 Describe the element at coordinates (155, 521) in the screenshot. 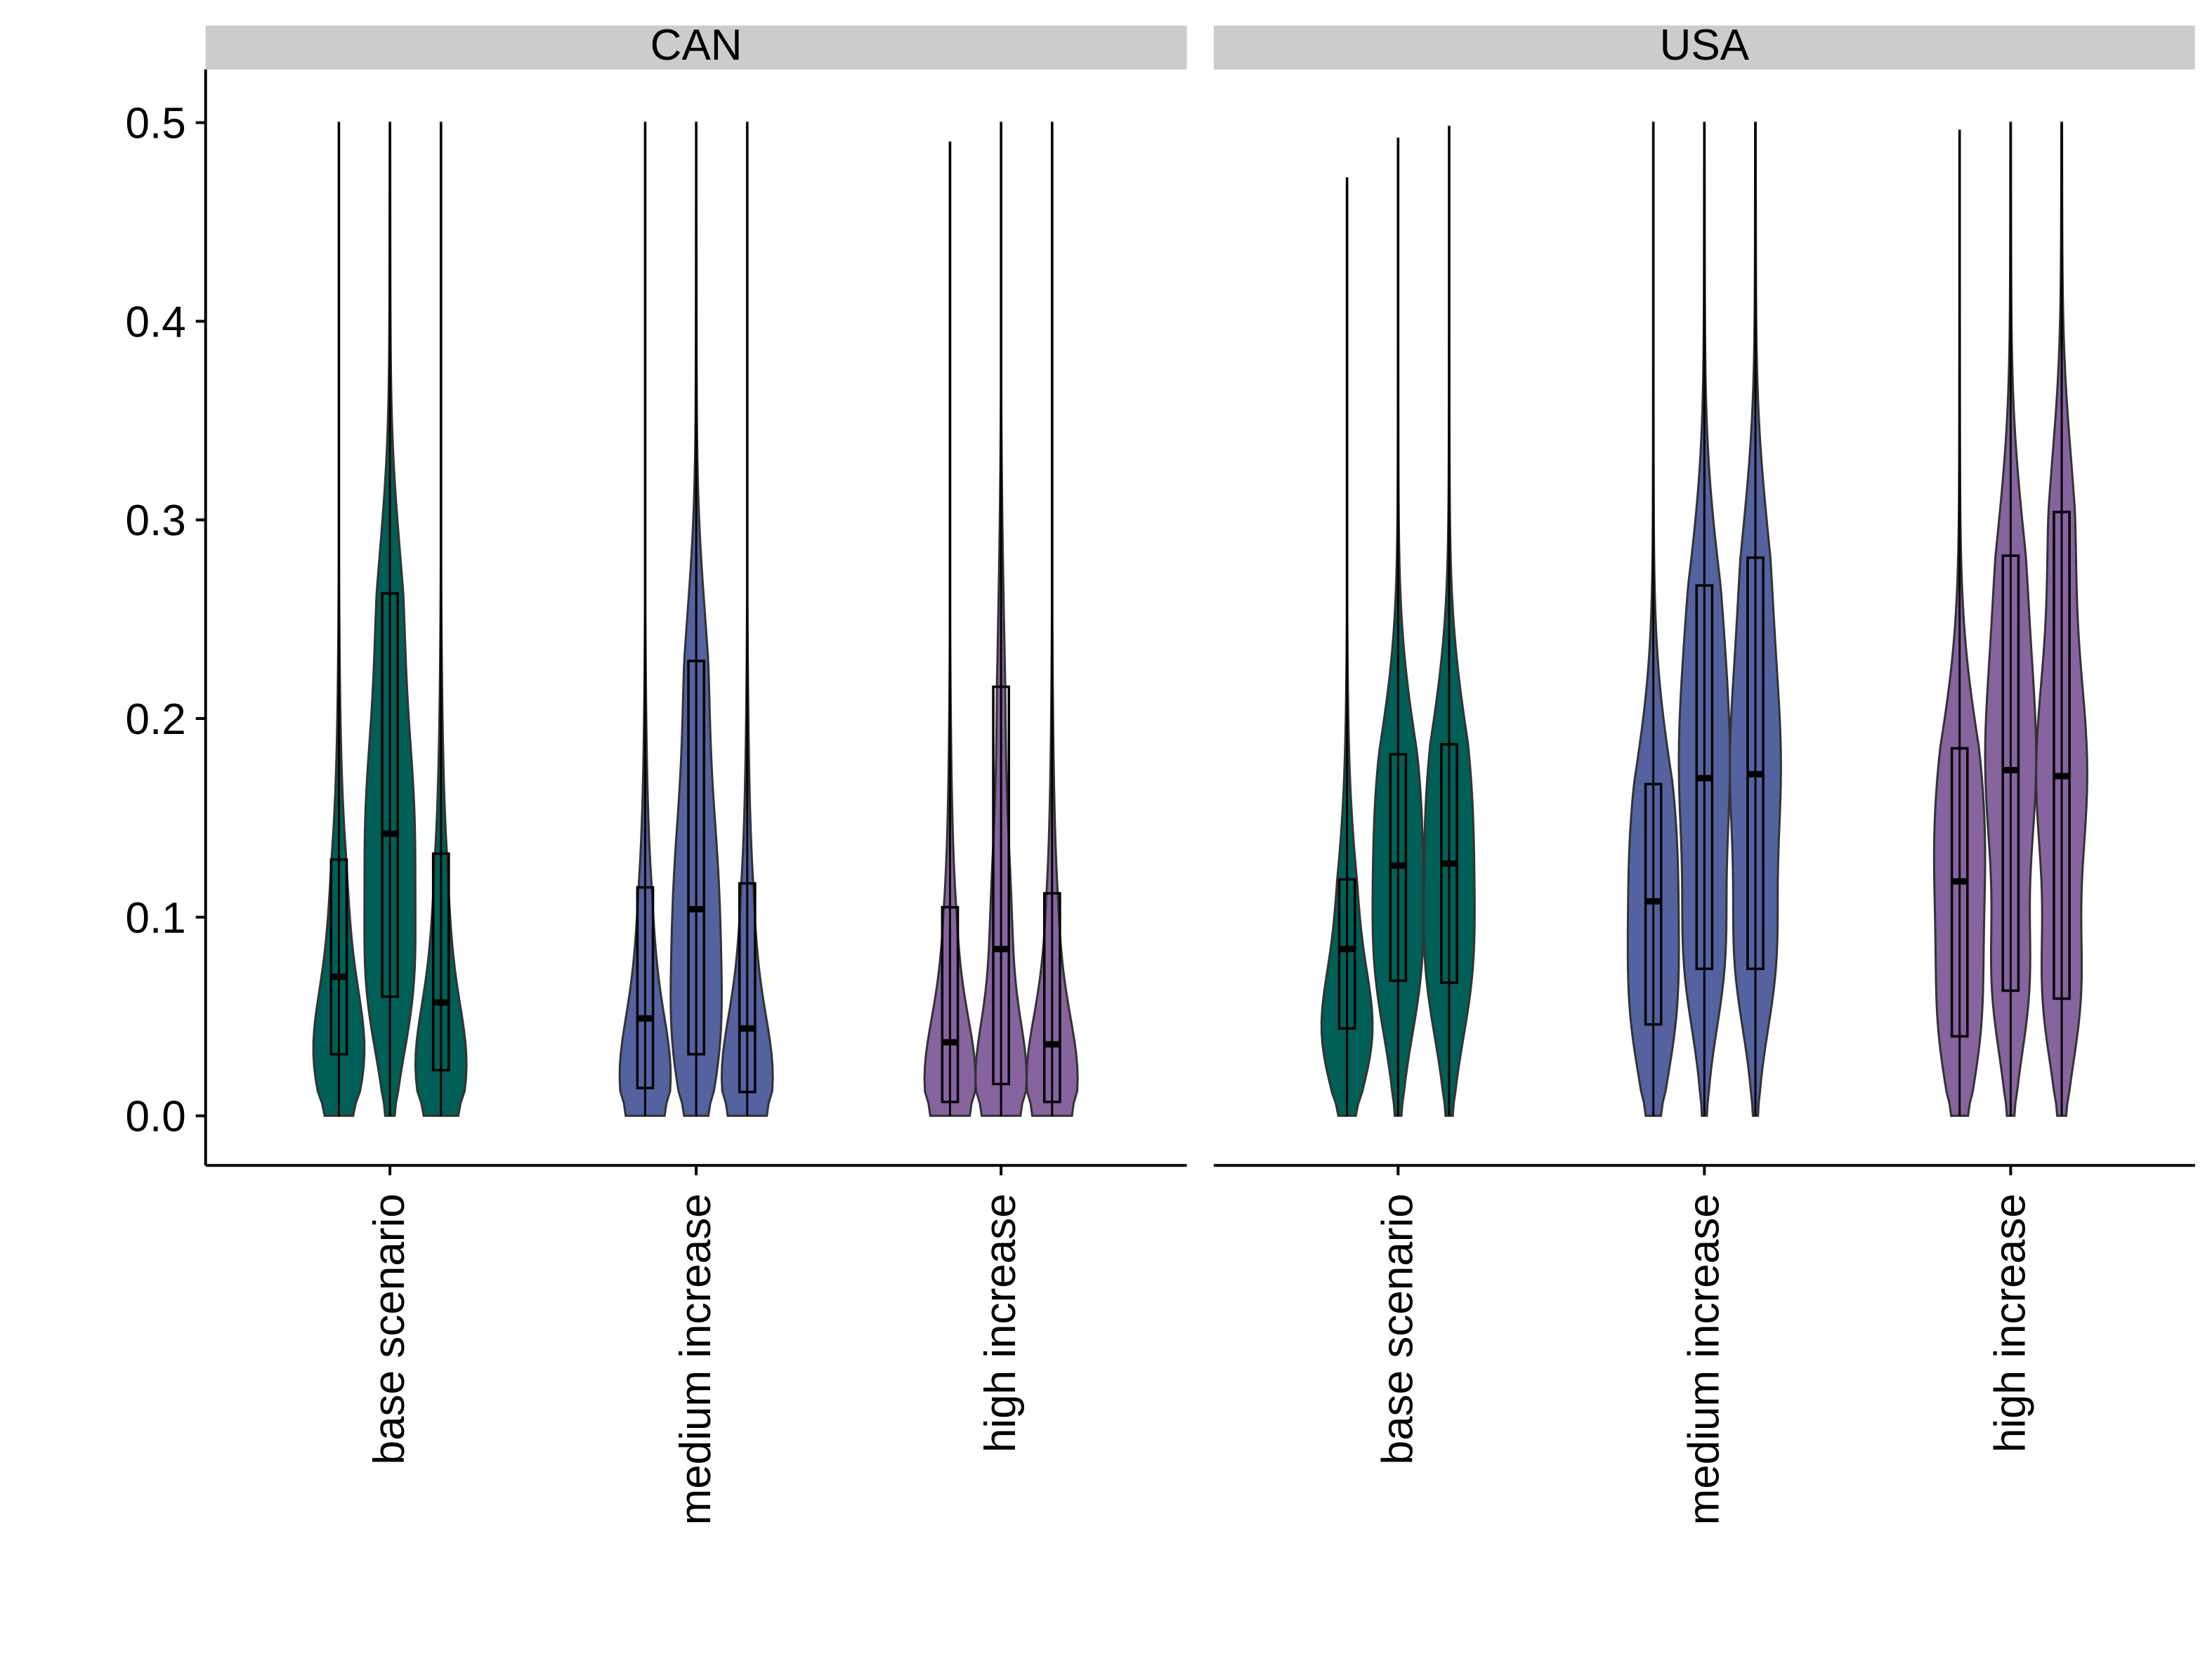

I see `y-tick-label: 0.3` at that location.